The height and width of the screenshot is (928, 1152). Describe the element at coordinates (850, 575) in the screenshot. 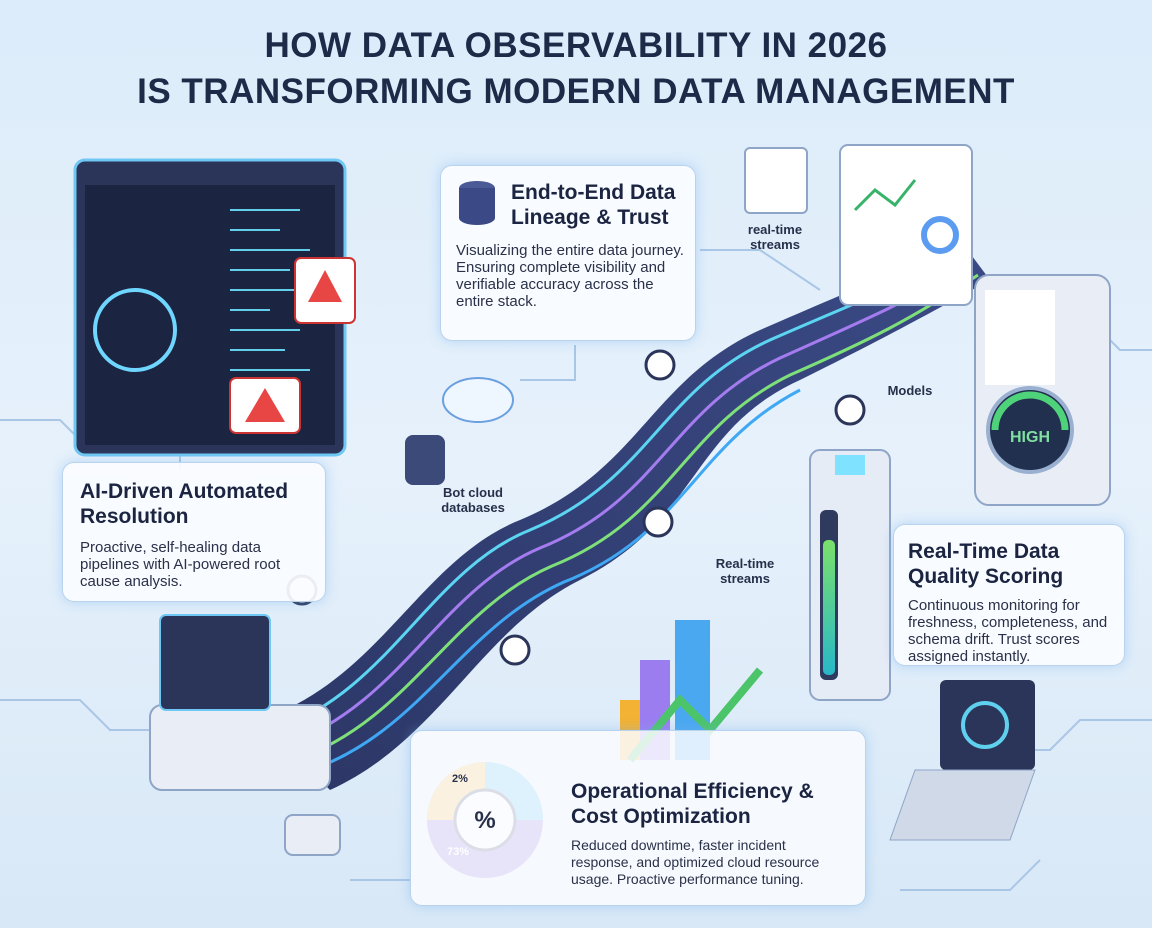

I see `server-tower` at that location.